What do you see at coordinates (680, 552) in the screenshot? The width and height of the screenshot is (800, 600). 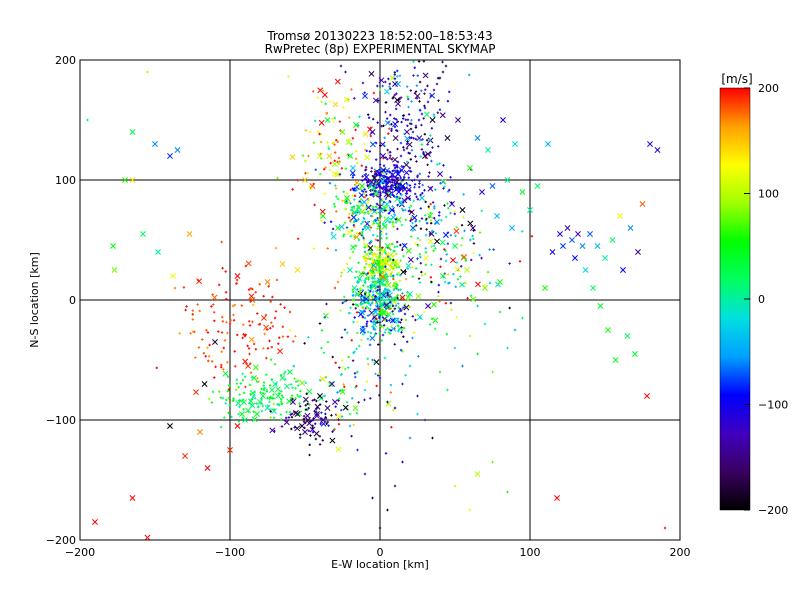 I see `x-tick-label: 200` at bounding box center [680, 552].